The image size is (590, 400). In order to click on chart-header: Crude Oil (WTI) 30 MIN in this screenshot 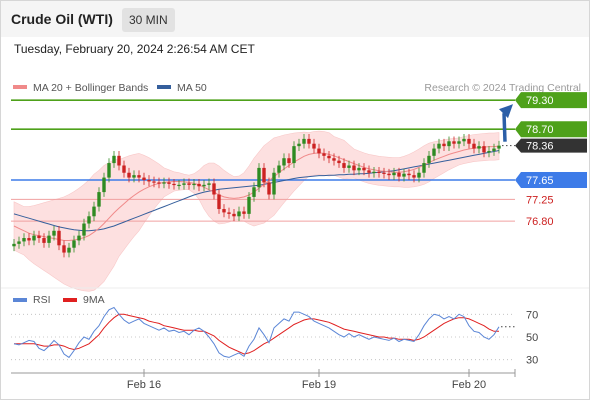, I will do `click(295, 19)`.